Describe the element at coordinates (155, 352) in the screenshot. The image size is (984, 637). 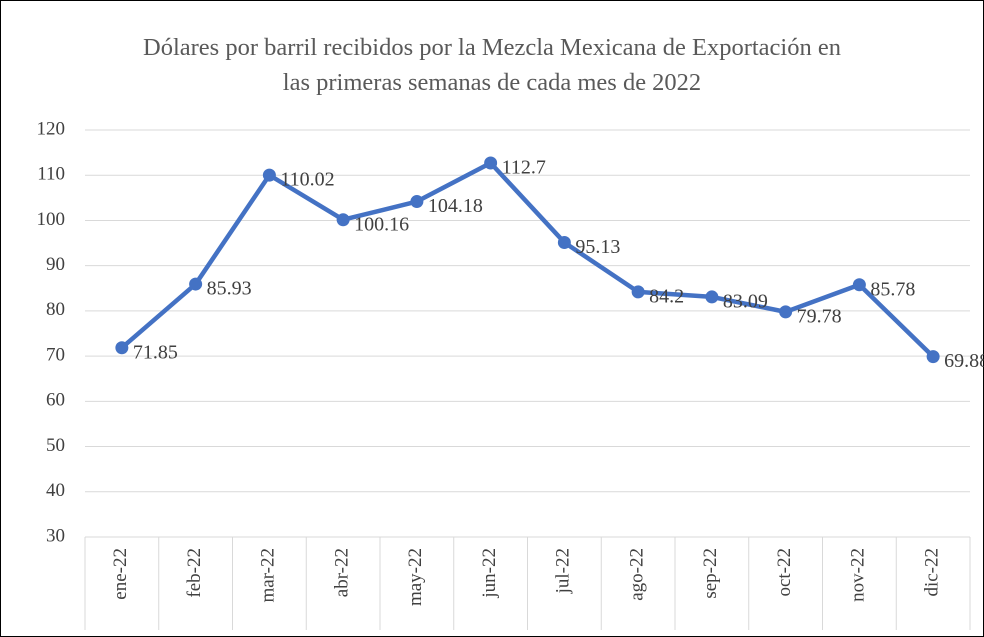
I see `data-label: 71.85` at that location.